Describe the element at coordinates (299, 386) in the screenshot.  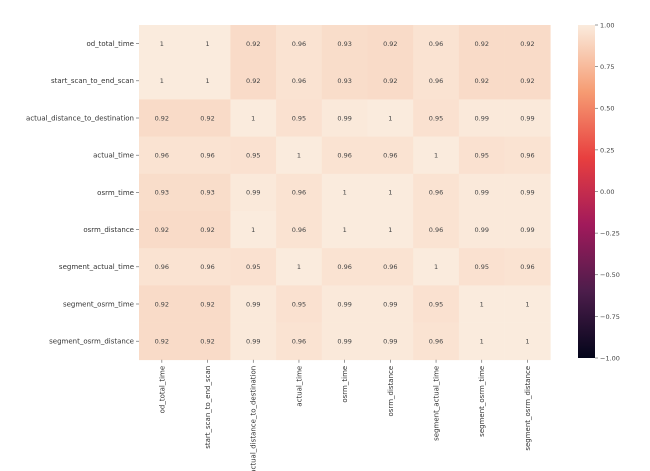
I see `x-tick-label: actual_time` at that location.